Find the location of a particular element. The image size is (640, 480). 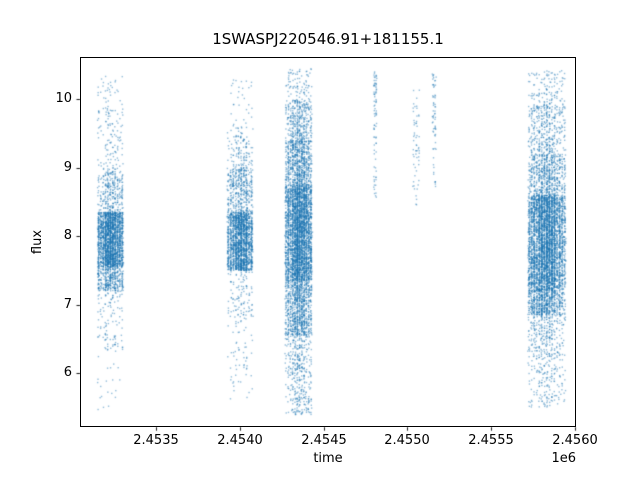

y-tick-label-3: 9 is located at coordinates (67, 167).